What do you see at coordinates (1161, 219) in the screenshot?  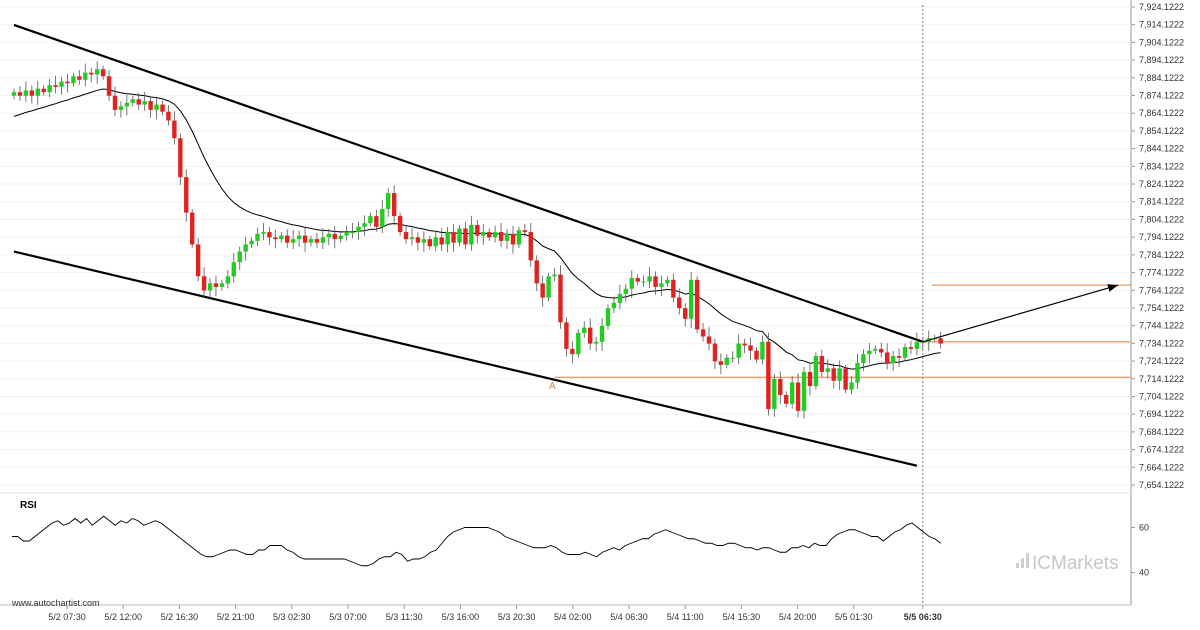 I see `price-tick-label: 7,804.1222` at bounding box center [1161, 219].